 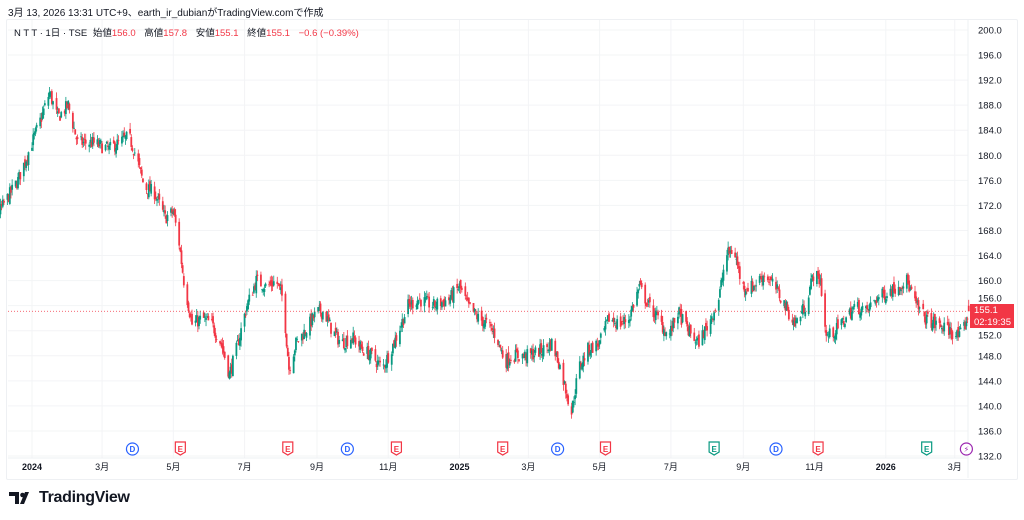 What do you see at coordinates (992, 316) in the screenshot?
I see `last-price-label: 155.1 02:19:35` at bounding box center [992, 316].